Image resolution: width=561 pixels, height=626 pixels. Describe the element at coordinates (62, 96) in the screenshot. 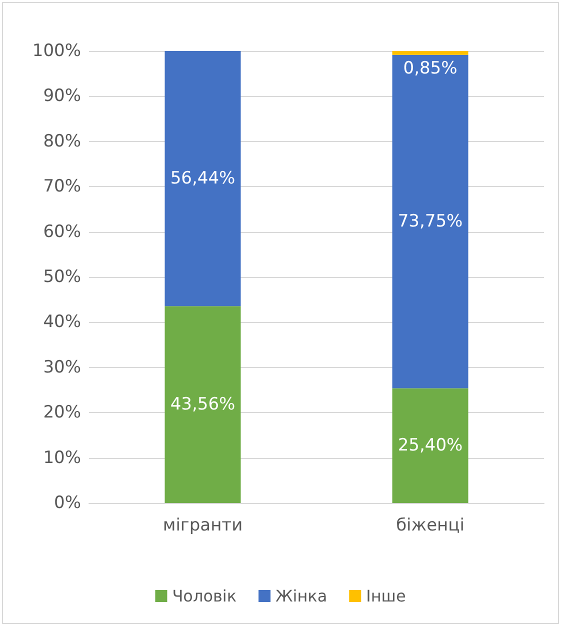

I see `y-tick-label: 90%` at that location.